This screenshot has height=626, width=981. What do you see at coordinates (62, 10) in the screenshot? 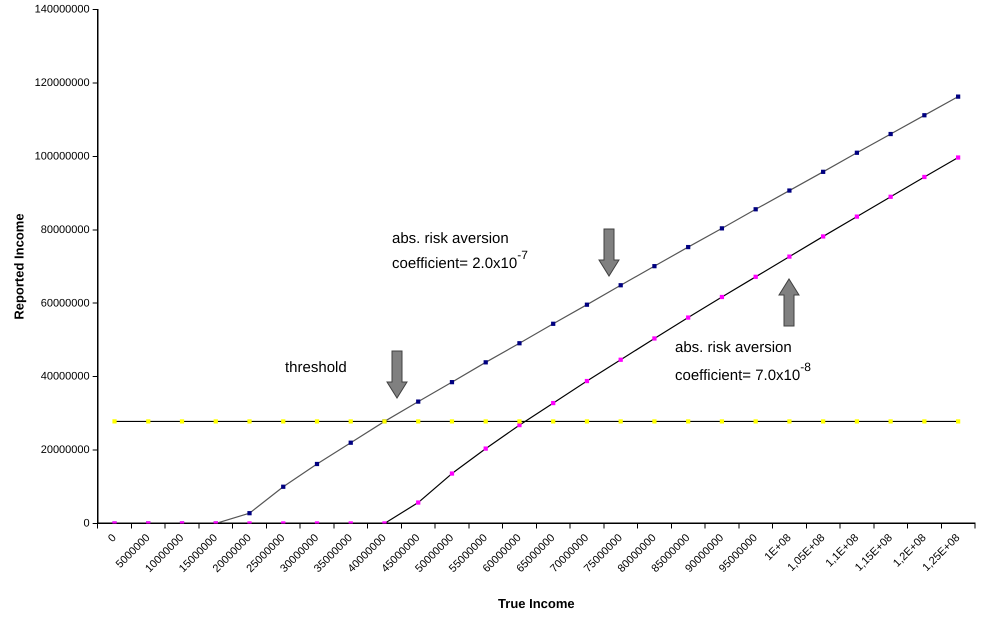
I see `y-tick-label: 140000000` at bounding box center [62, 10].